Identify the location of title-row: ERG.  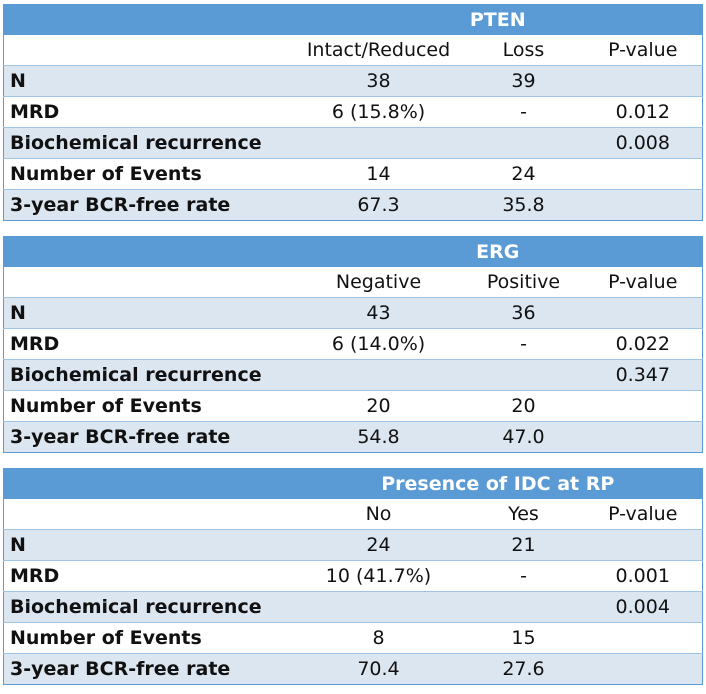
(353, 251).